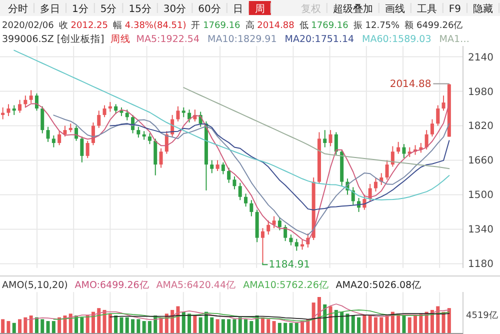 This screenshot has width=500, height=334. I want to click on y-tick-label: 1500, so click(481, 196).